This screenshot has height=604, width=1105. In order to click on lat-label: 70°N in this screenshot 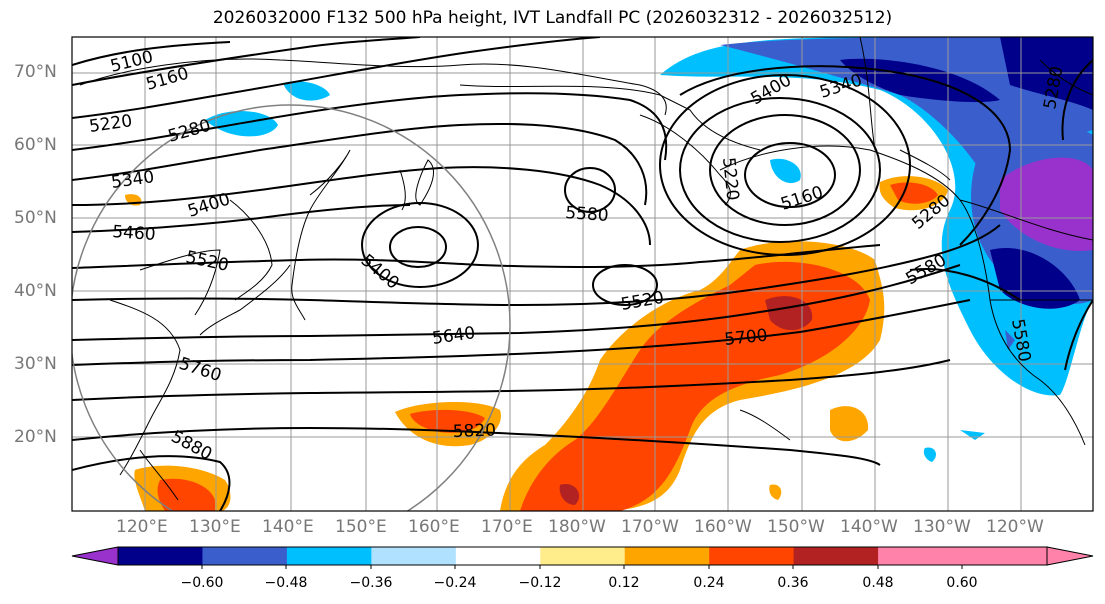, I will do `click(35, 72)`.